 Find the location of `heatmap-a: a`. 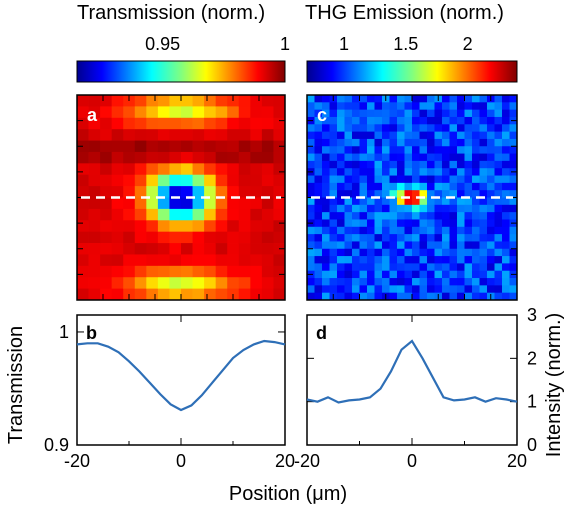

heatmap-a: a is located at coordinates (181, 197).